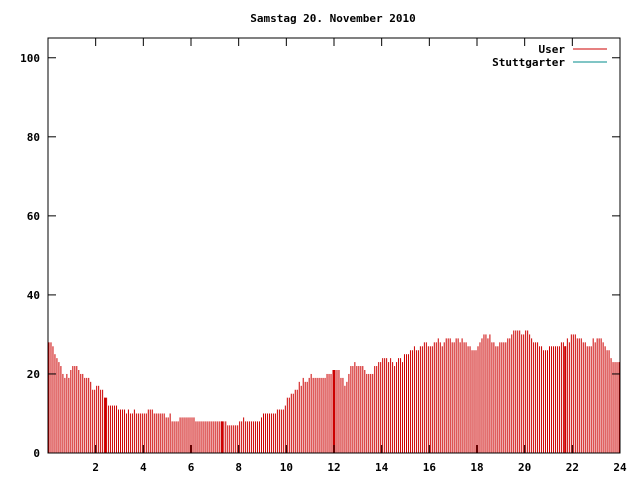 The height and width of the screenshot is (480, 640). Describe the element at coordinates (191, 467) in the screenshot. I see `x-tick-label: 6` at that location.